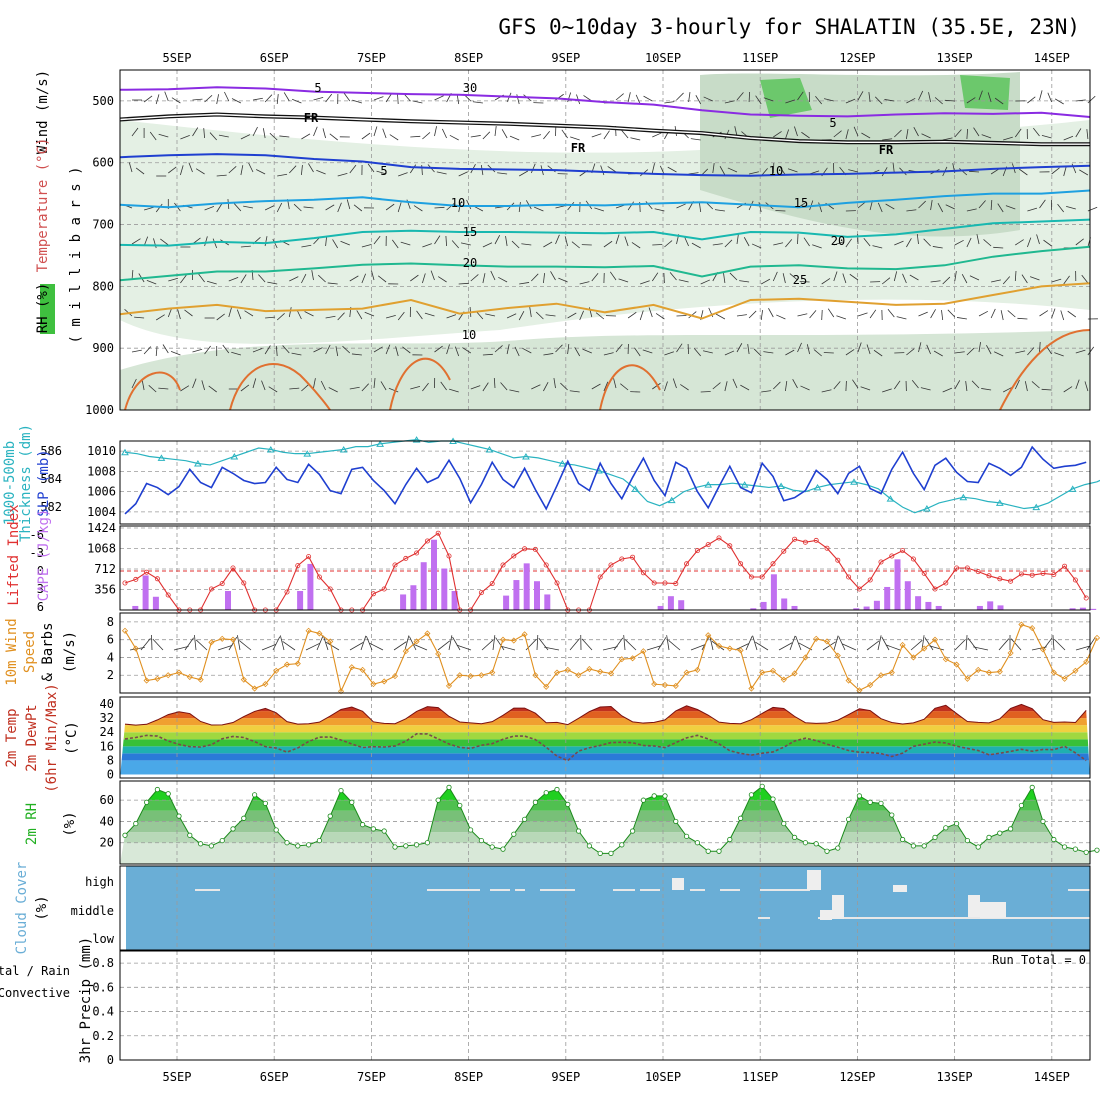  Describe the element at coordinates (605, 743) in the screenshot. I see `temp-band` at that location.